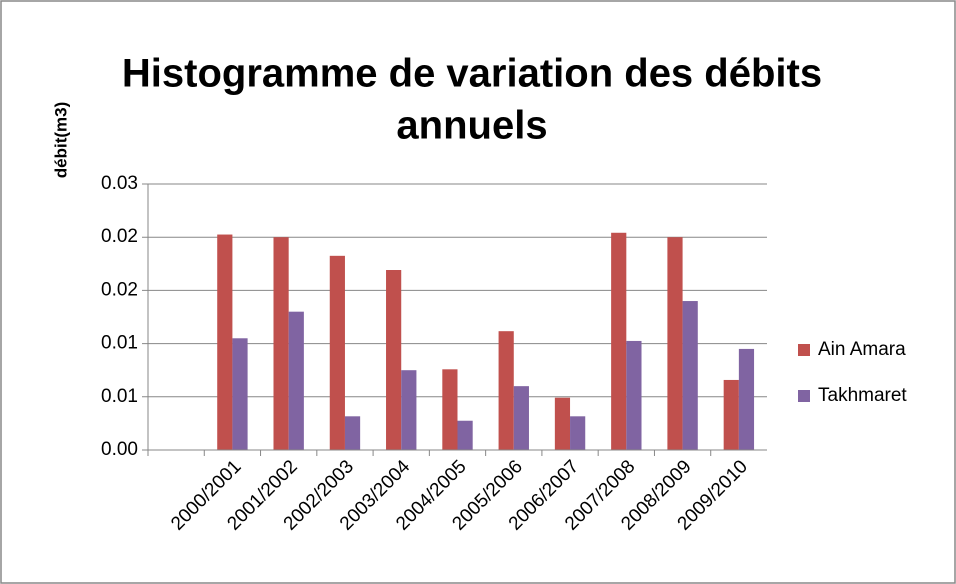  I want to click on chart-title: Histogramme de variation des débits, so click(472, 74).